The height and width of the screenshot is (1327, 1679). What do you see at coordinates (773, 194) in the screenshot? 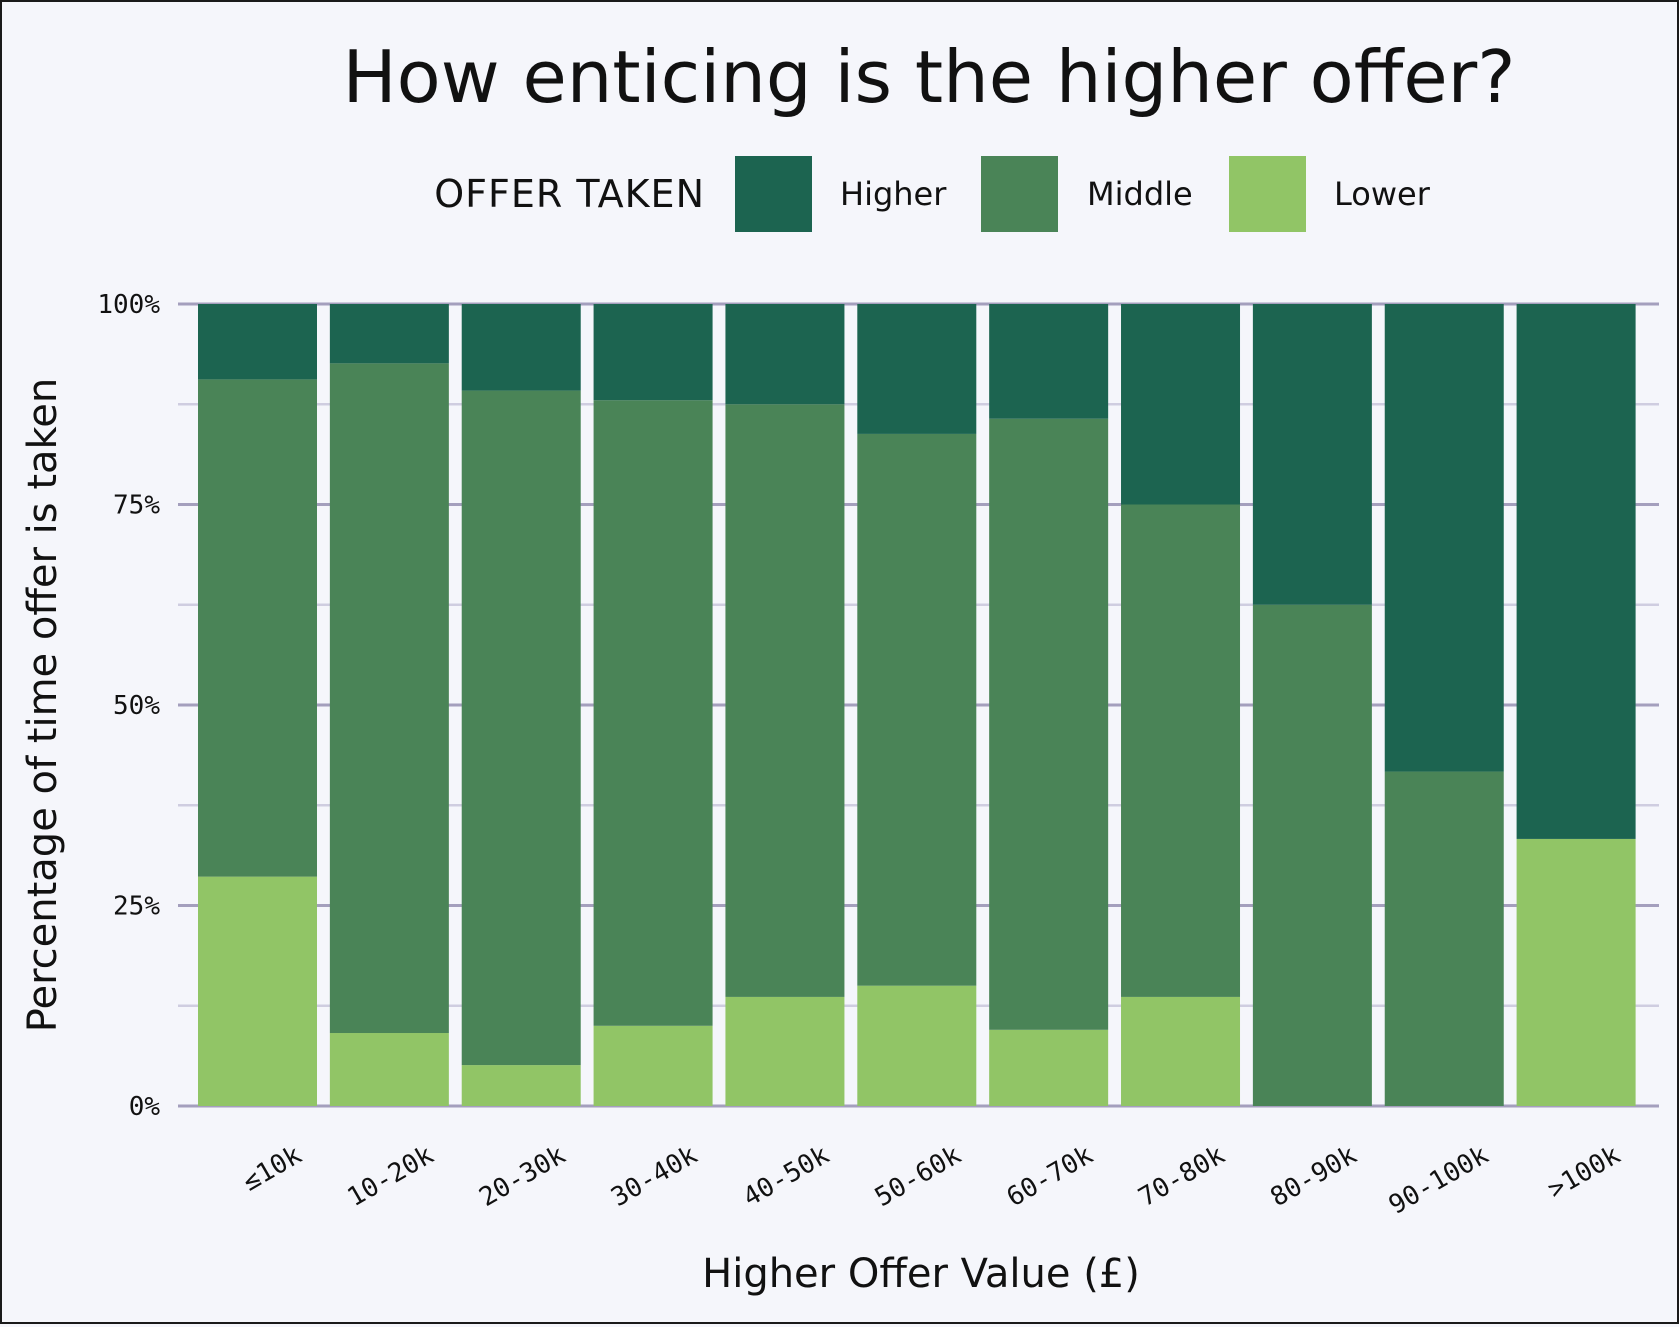
I see `legend-swatch-higher` at bounding box center [773, 194].